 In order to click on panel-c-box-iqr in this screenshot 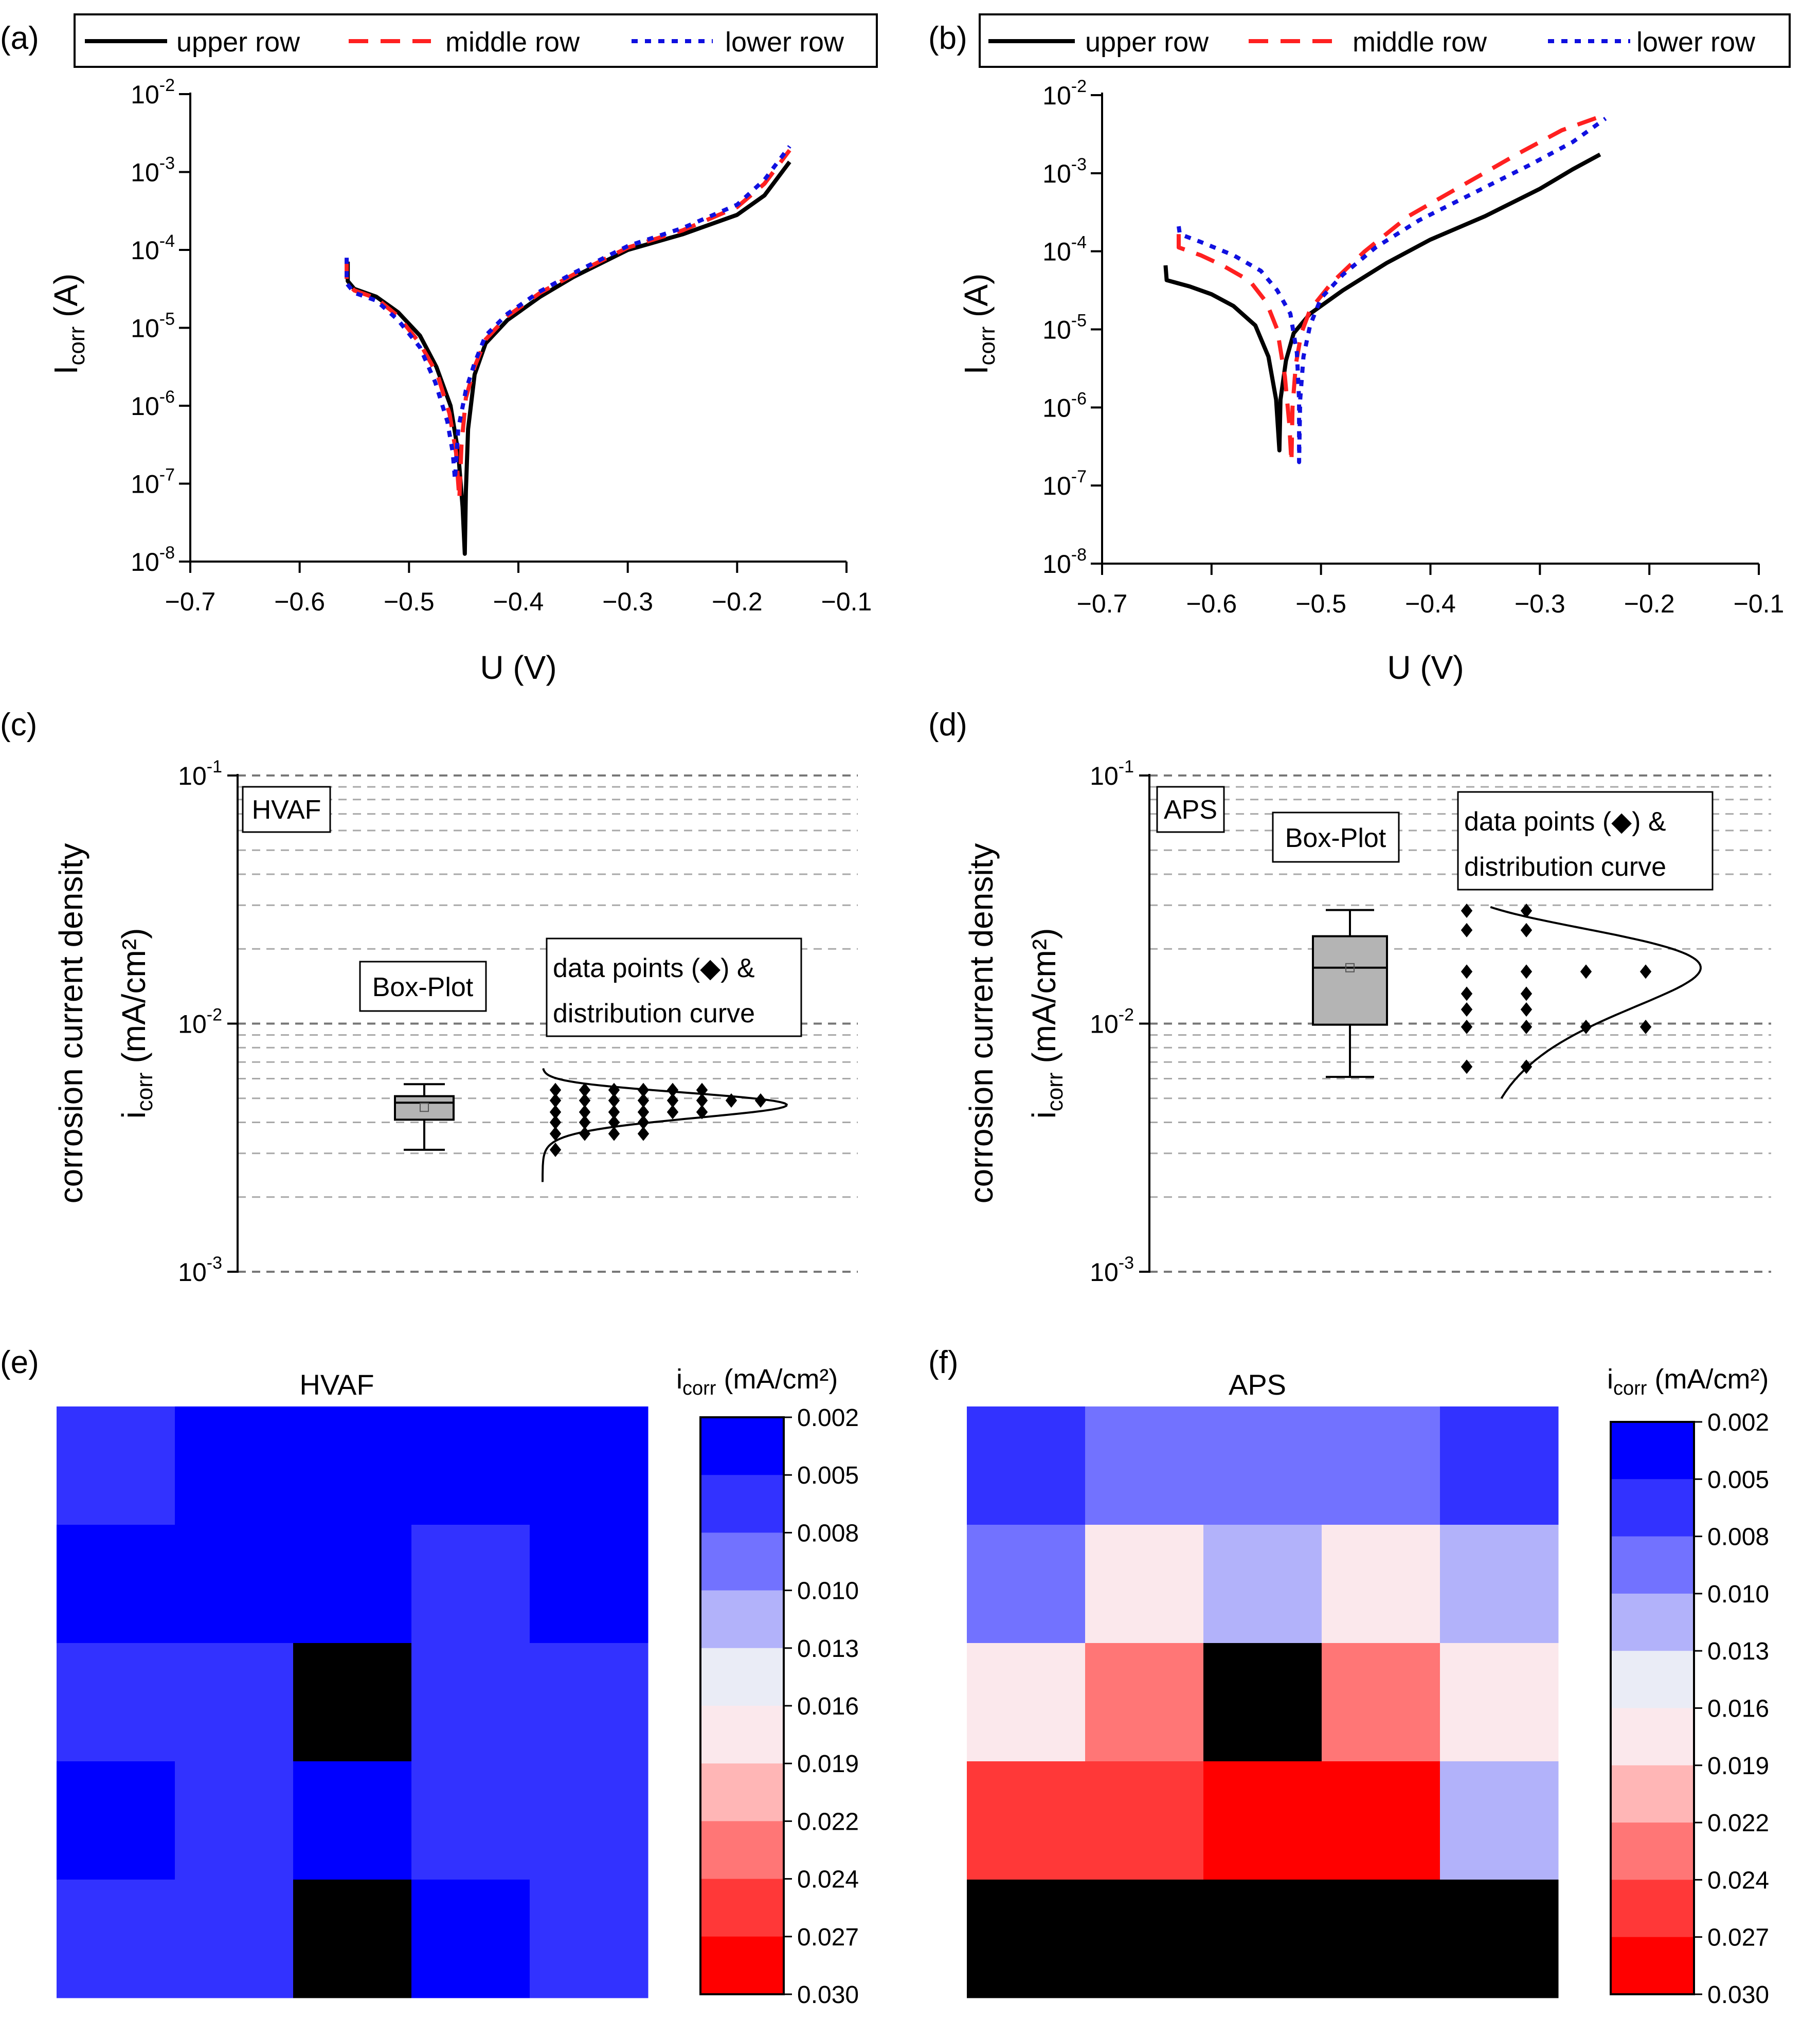, I will do `click(424, 1108)`.